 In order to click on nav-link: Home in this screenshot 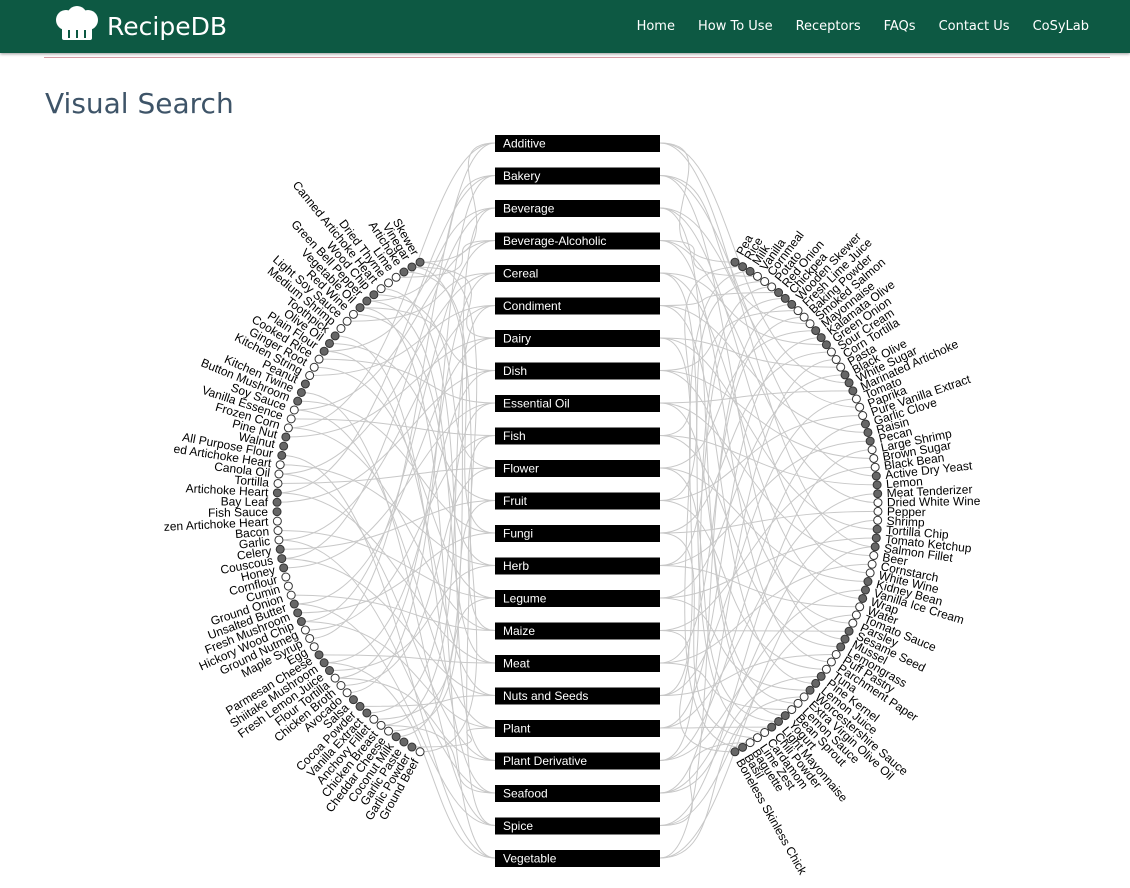, I will do `click(655, 26)`.